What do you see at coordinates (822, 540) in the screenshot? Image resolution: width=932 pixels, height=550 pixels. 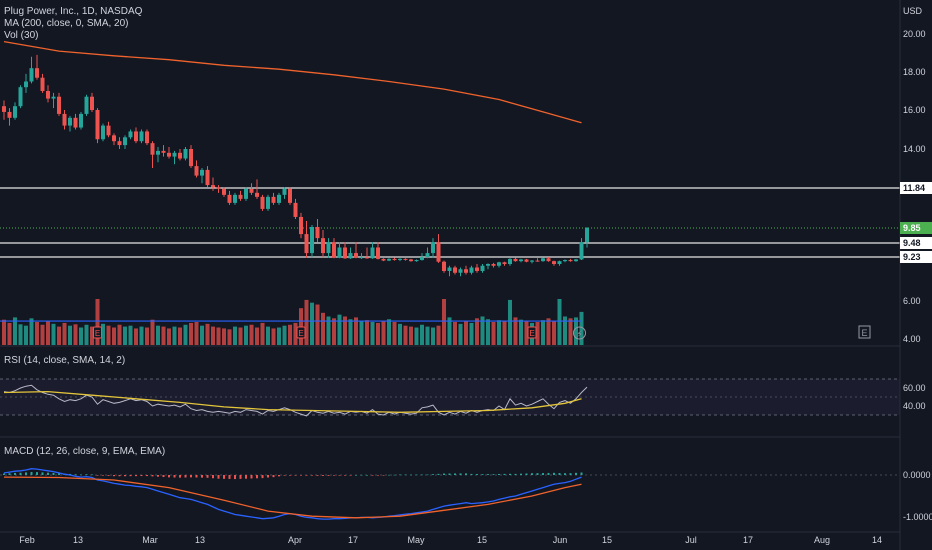 I see `x-tick-label: Aug` at bounding box center [822, 540].